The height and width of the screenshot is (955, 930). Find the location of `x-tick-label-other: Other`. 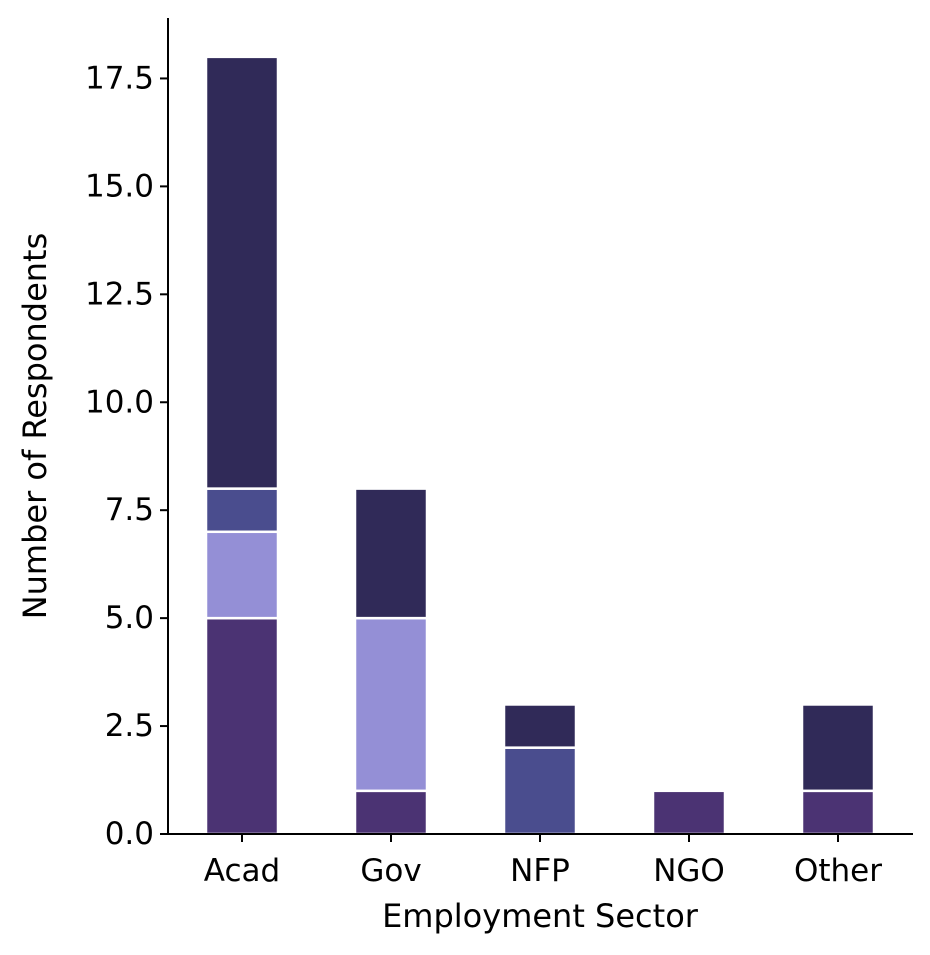

x-tick-label-other: Other is located at coordinates (838, 871).